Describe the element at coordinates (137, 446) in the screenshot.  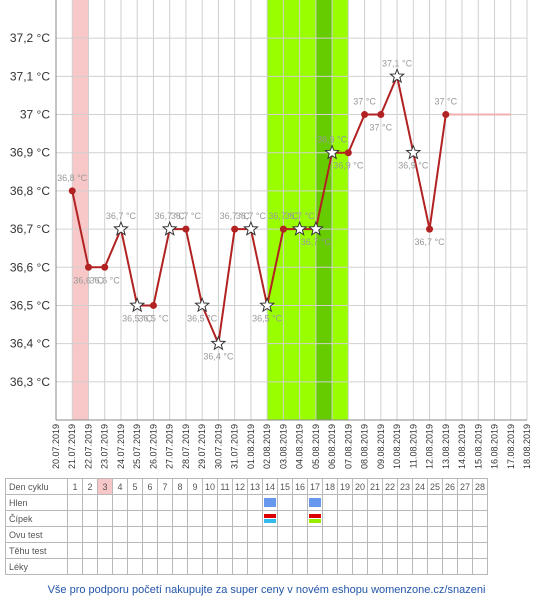
I see `x-tick-label: 25.07.2019` at that location.